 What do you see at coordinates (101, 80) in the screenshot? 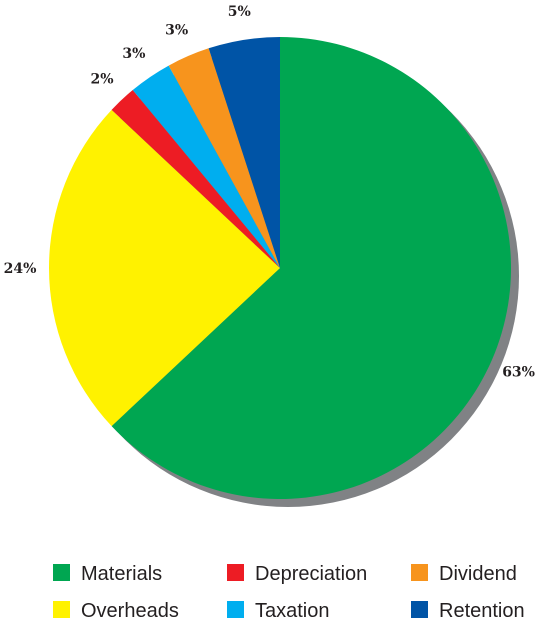
I see `slice-label-depreciation: 2%` at bounding box center [101, 80].